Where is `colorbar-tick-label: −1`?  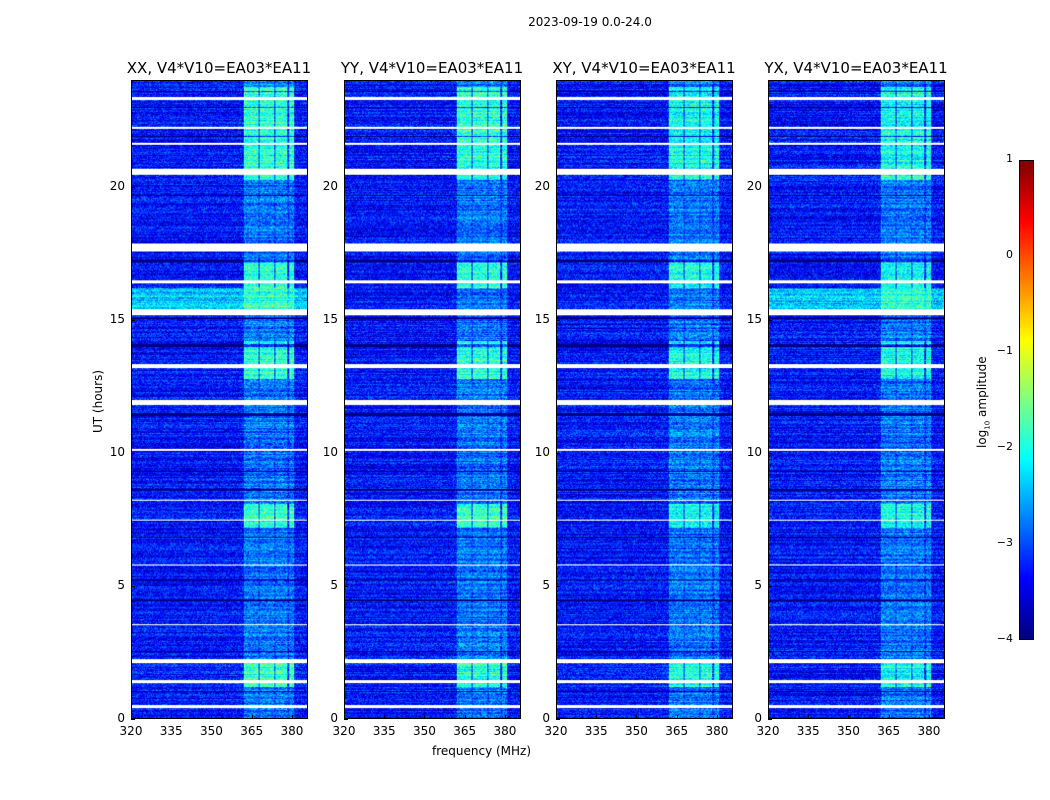
colorbar-tick-label: −1 is located at coordinates (1004, 350).